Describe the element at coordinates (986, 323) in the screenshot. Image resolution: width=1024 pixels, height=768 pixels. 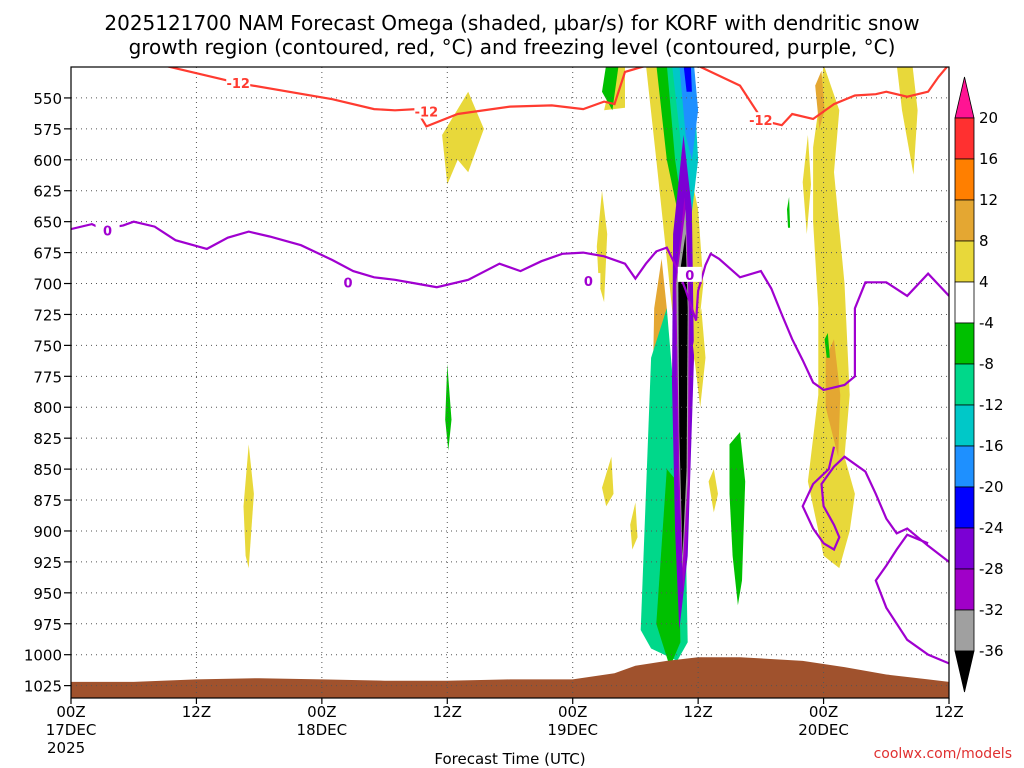
I see `colorbar-tick-label: -4` at that location.